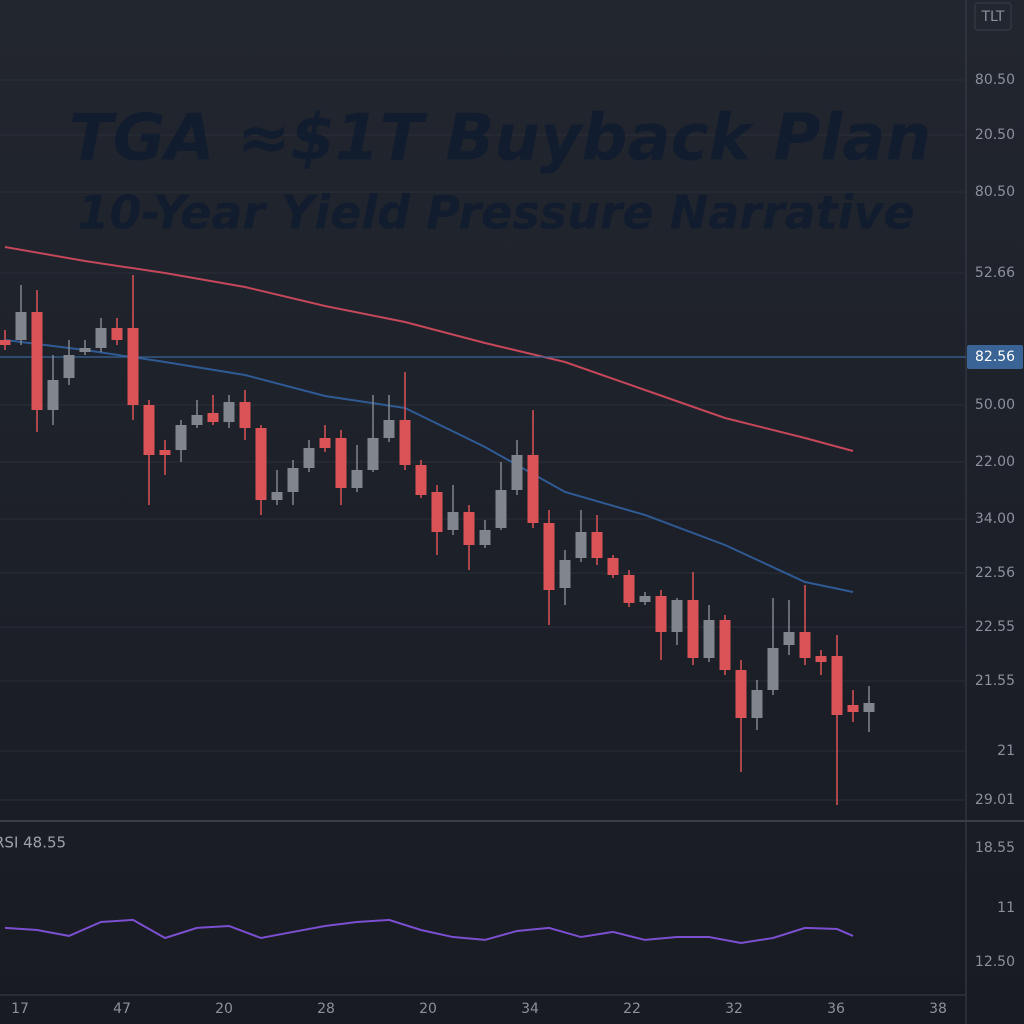 The image size is (1024, 1024). I want to click on price-tag-label: 82.56, so click(995, 357).